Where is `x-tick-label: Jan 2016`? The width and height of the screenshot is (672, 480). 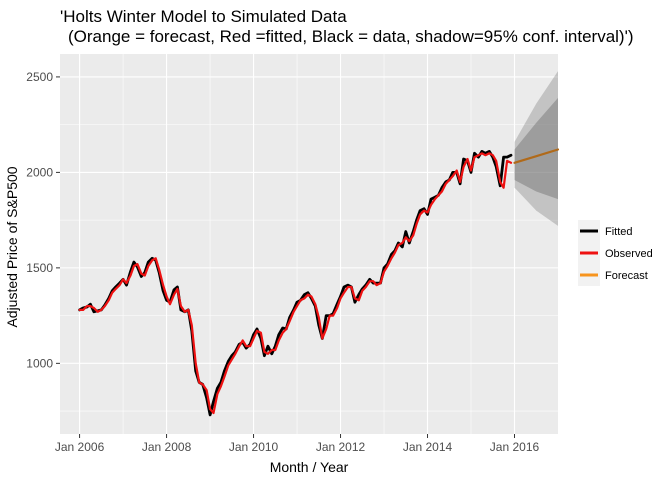
x-tick-label: Jan 2016 is located at coordinates (515, 447).